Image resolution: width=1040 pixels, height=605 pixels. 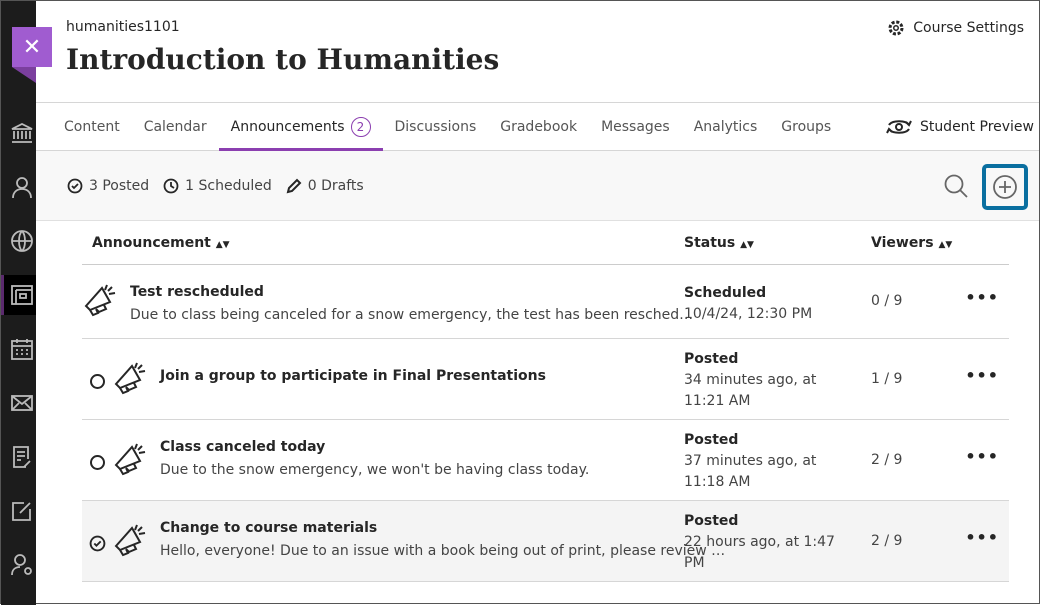 I want to click on tab-label: Discussions, so click(x=435, y=127).